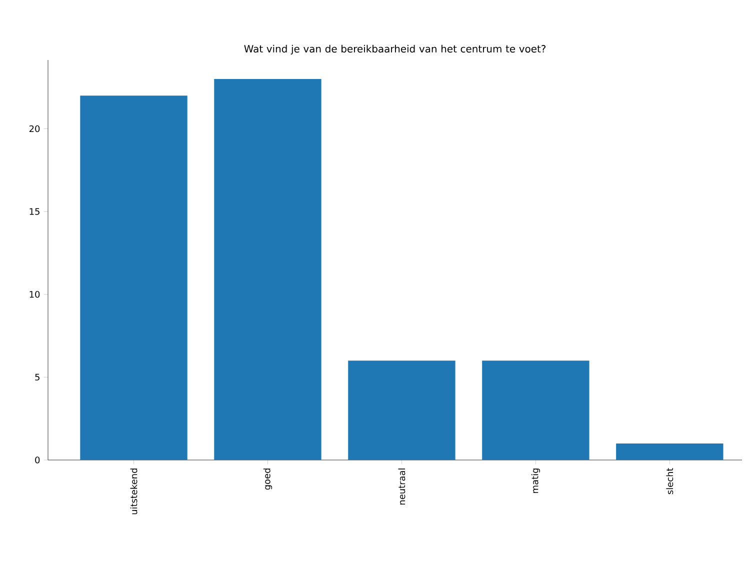  What do you see at coordinates (35, 211) in the screenshot?
I see `y-tick-label: 15` at bounding box center [35, 211].